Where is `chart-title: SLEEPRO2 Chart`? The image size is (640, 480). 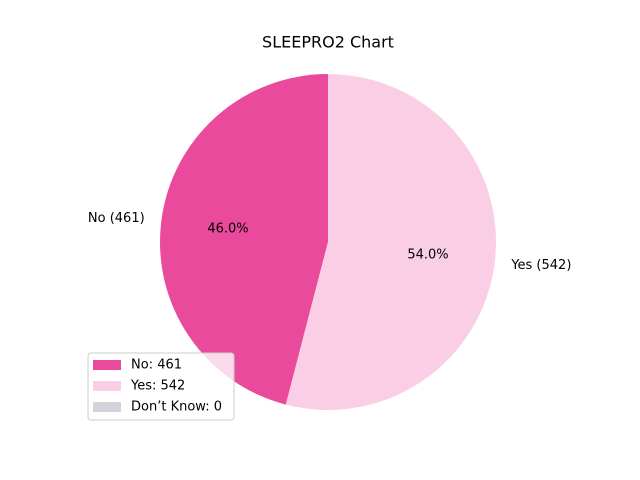 chart-title: SLEEPRO2 Chart is located at coordinates (328, 42).